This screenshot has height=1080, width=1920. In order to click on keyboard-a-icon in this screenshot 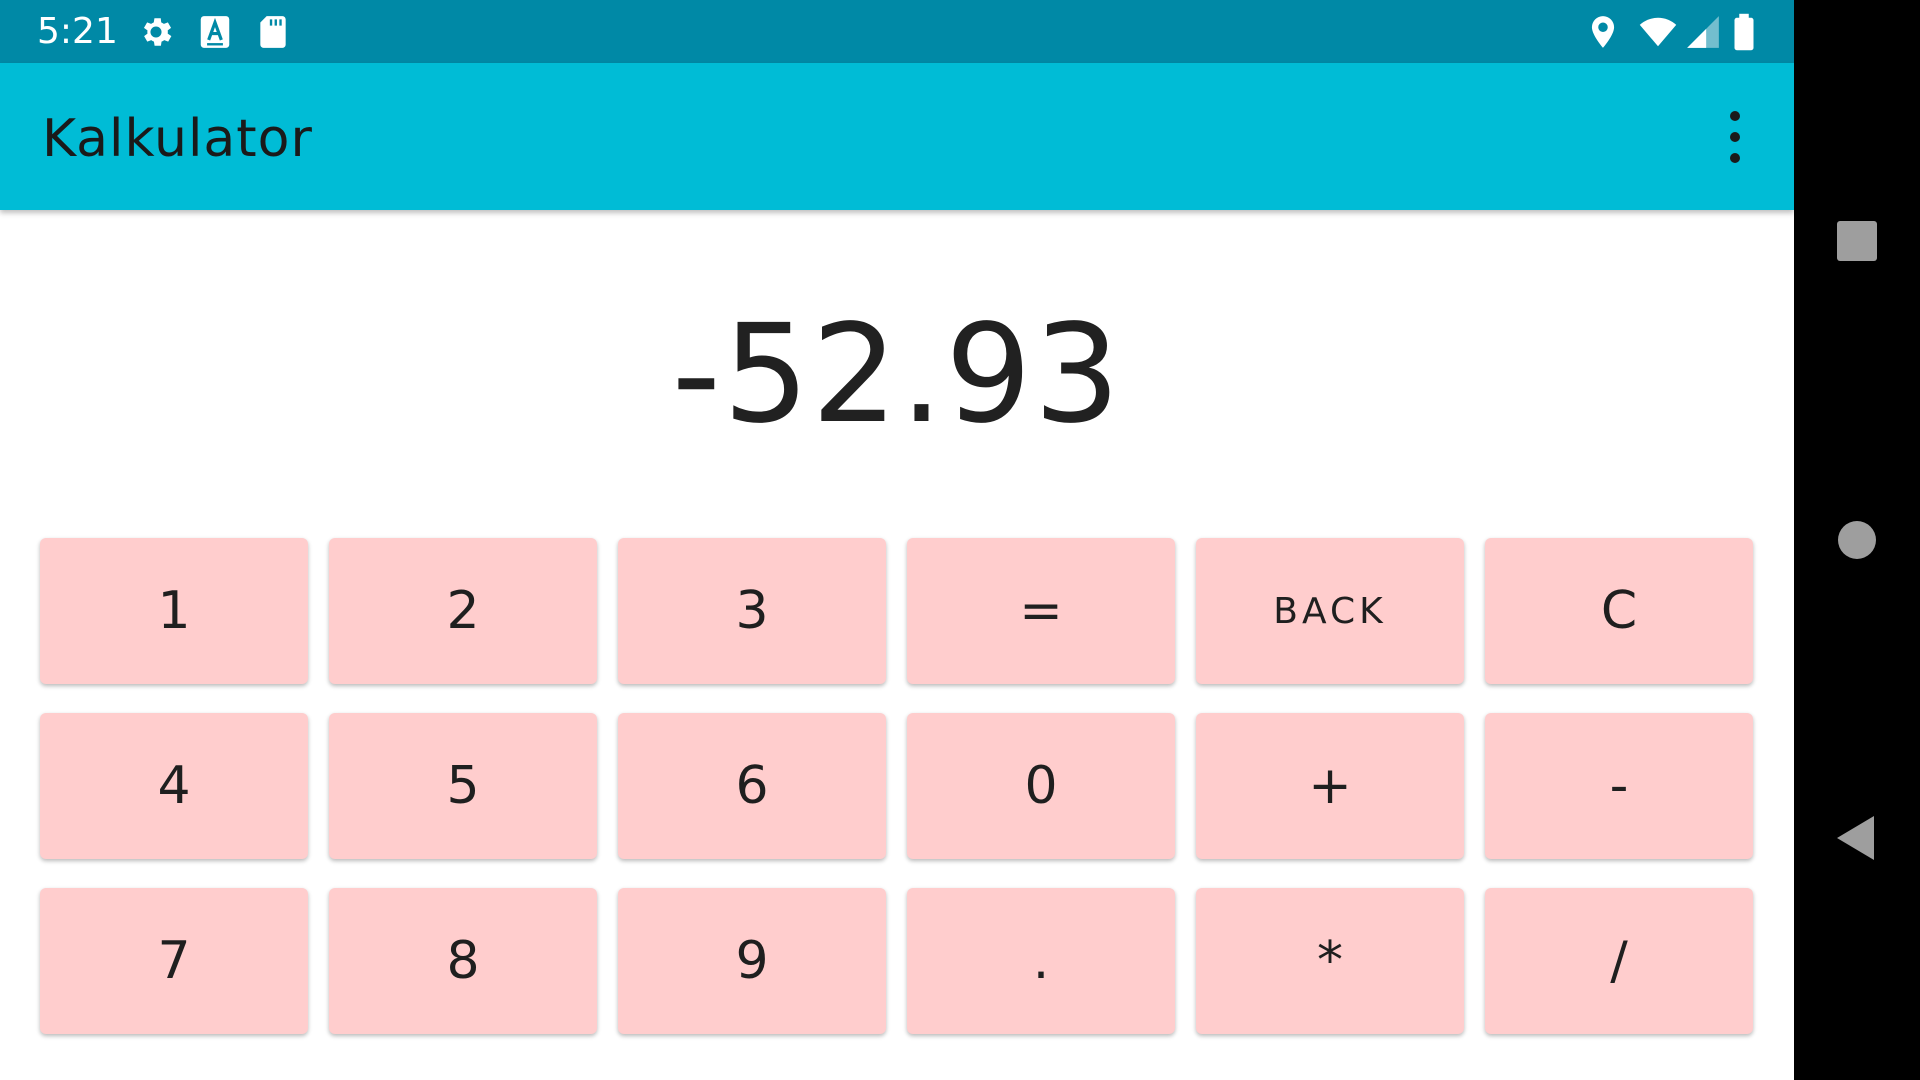, I will do `click(215, 32)`.